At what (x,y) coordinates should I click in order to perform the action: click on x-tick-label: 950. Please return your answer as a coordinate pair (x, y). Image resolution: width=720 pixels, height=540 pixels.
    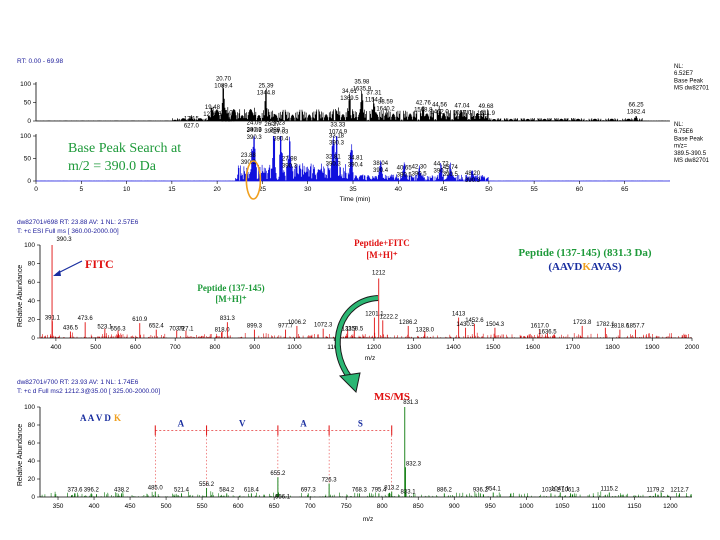
    Looking at the image, I should click on (490, 506).